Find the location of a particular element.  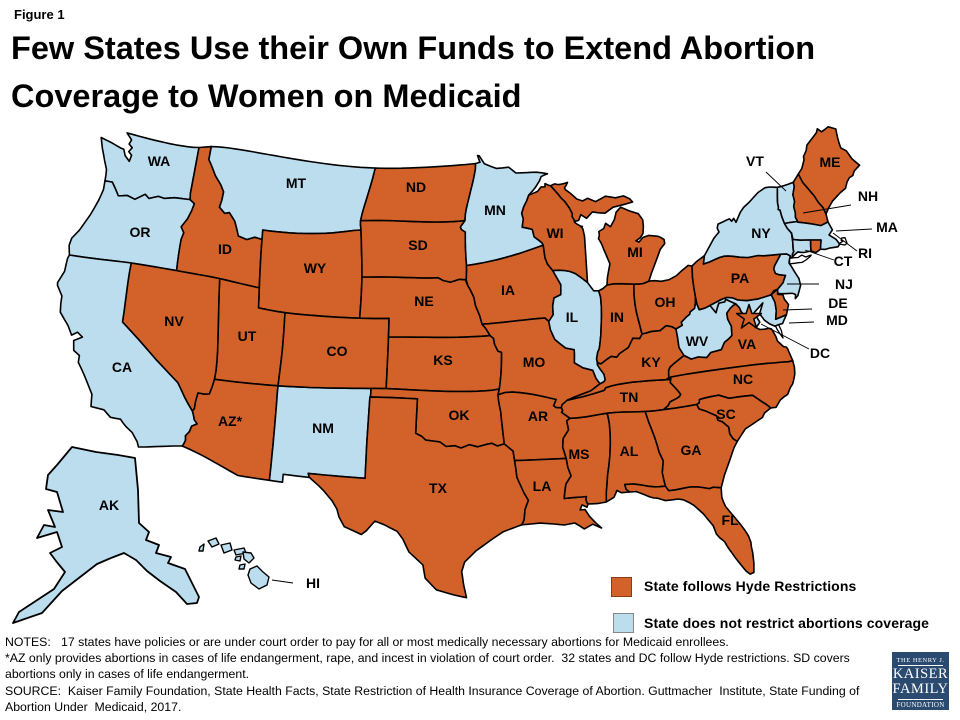

svg-text: VA is located at coordinates (747, 344).